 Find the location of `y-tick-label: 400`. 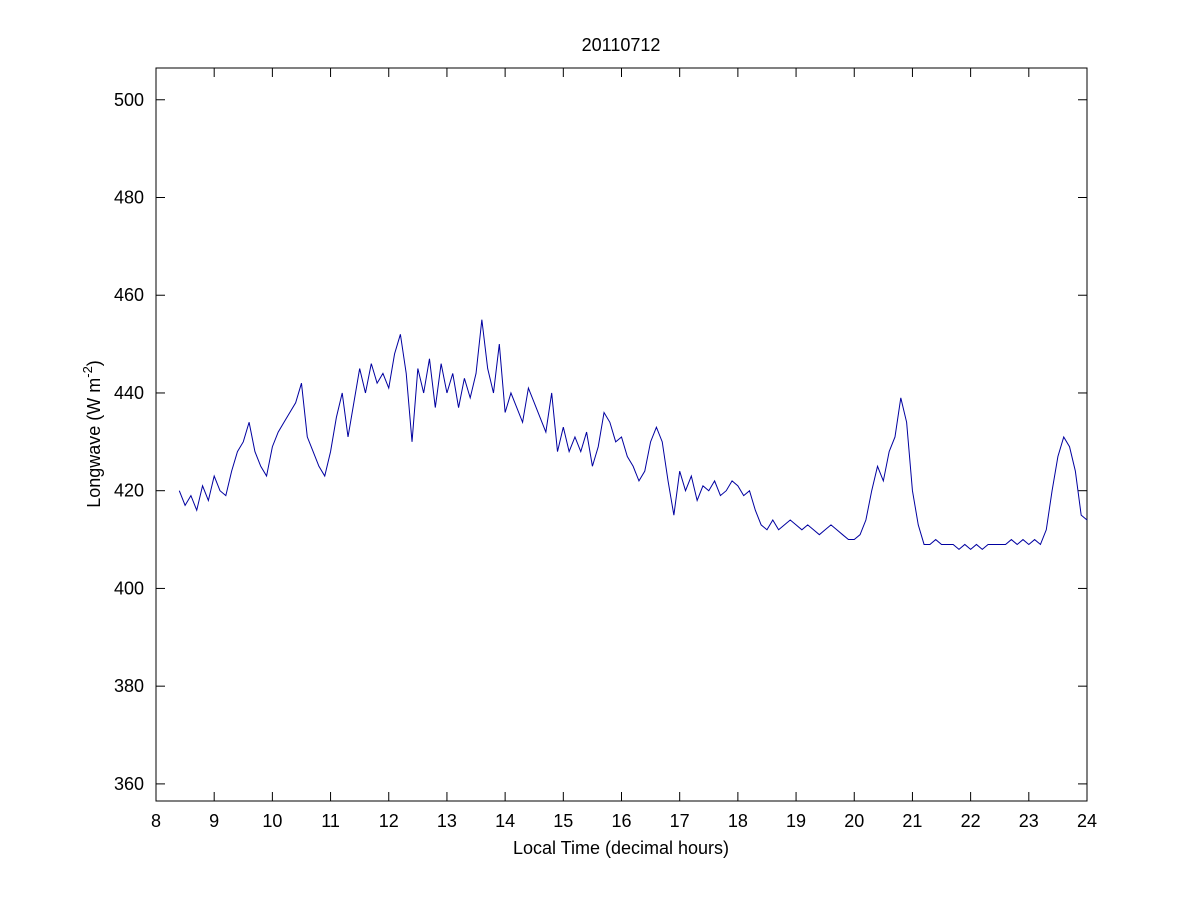

y-tick-label: 400 is located at coordinates (129, 588).